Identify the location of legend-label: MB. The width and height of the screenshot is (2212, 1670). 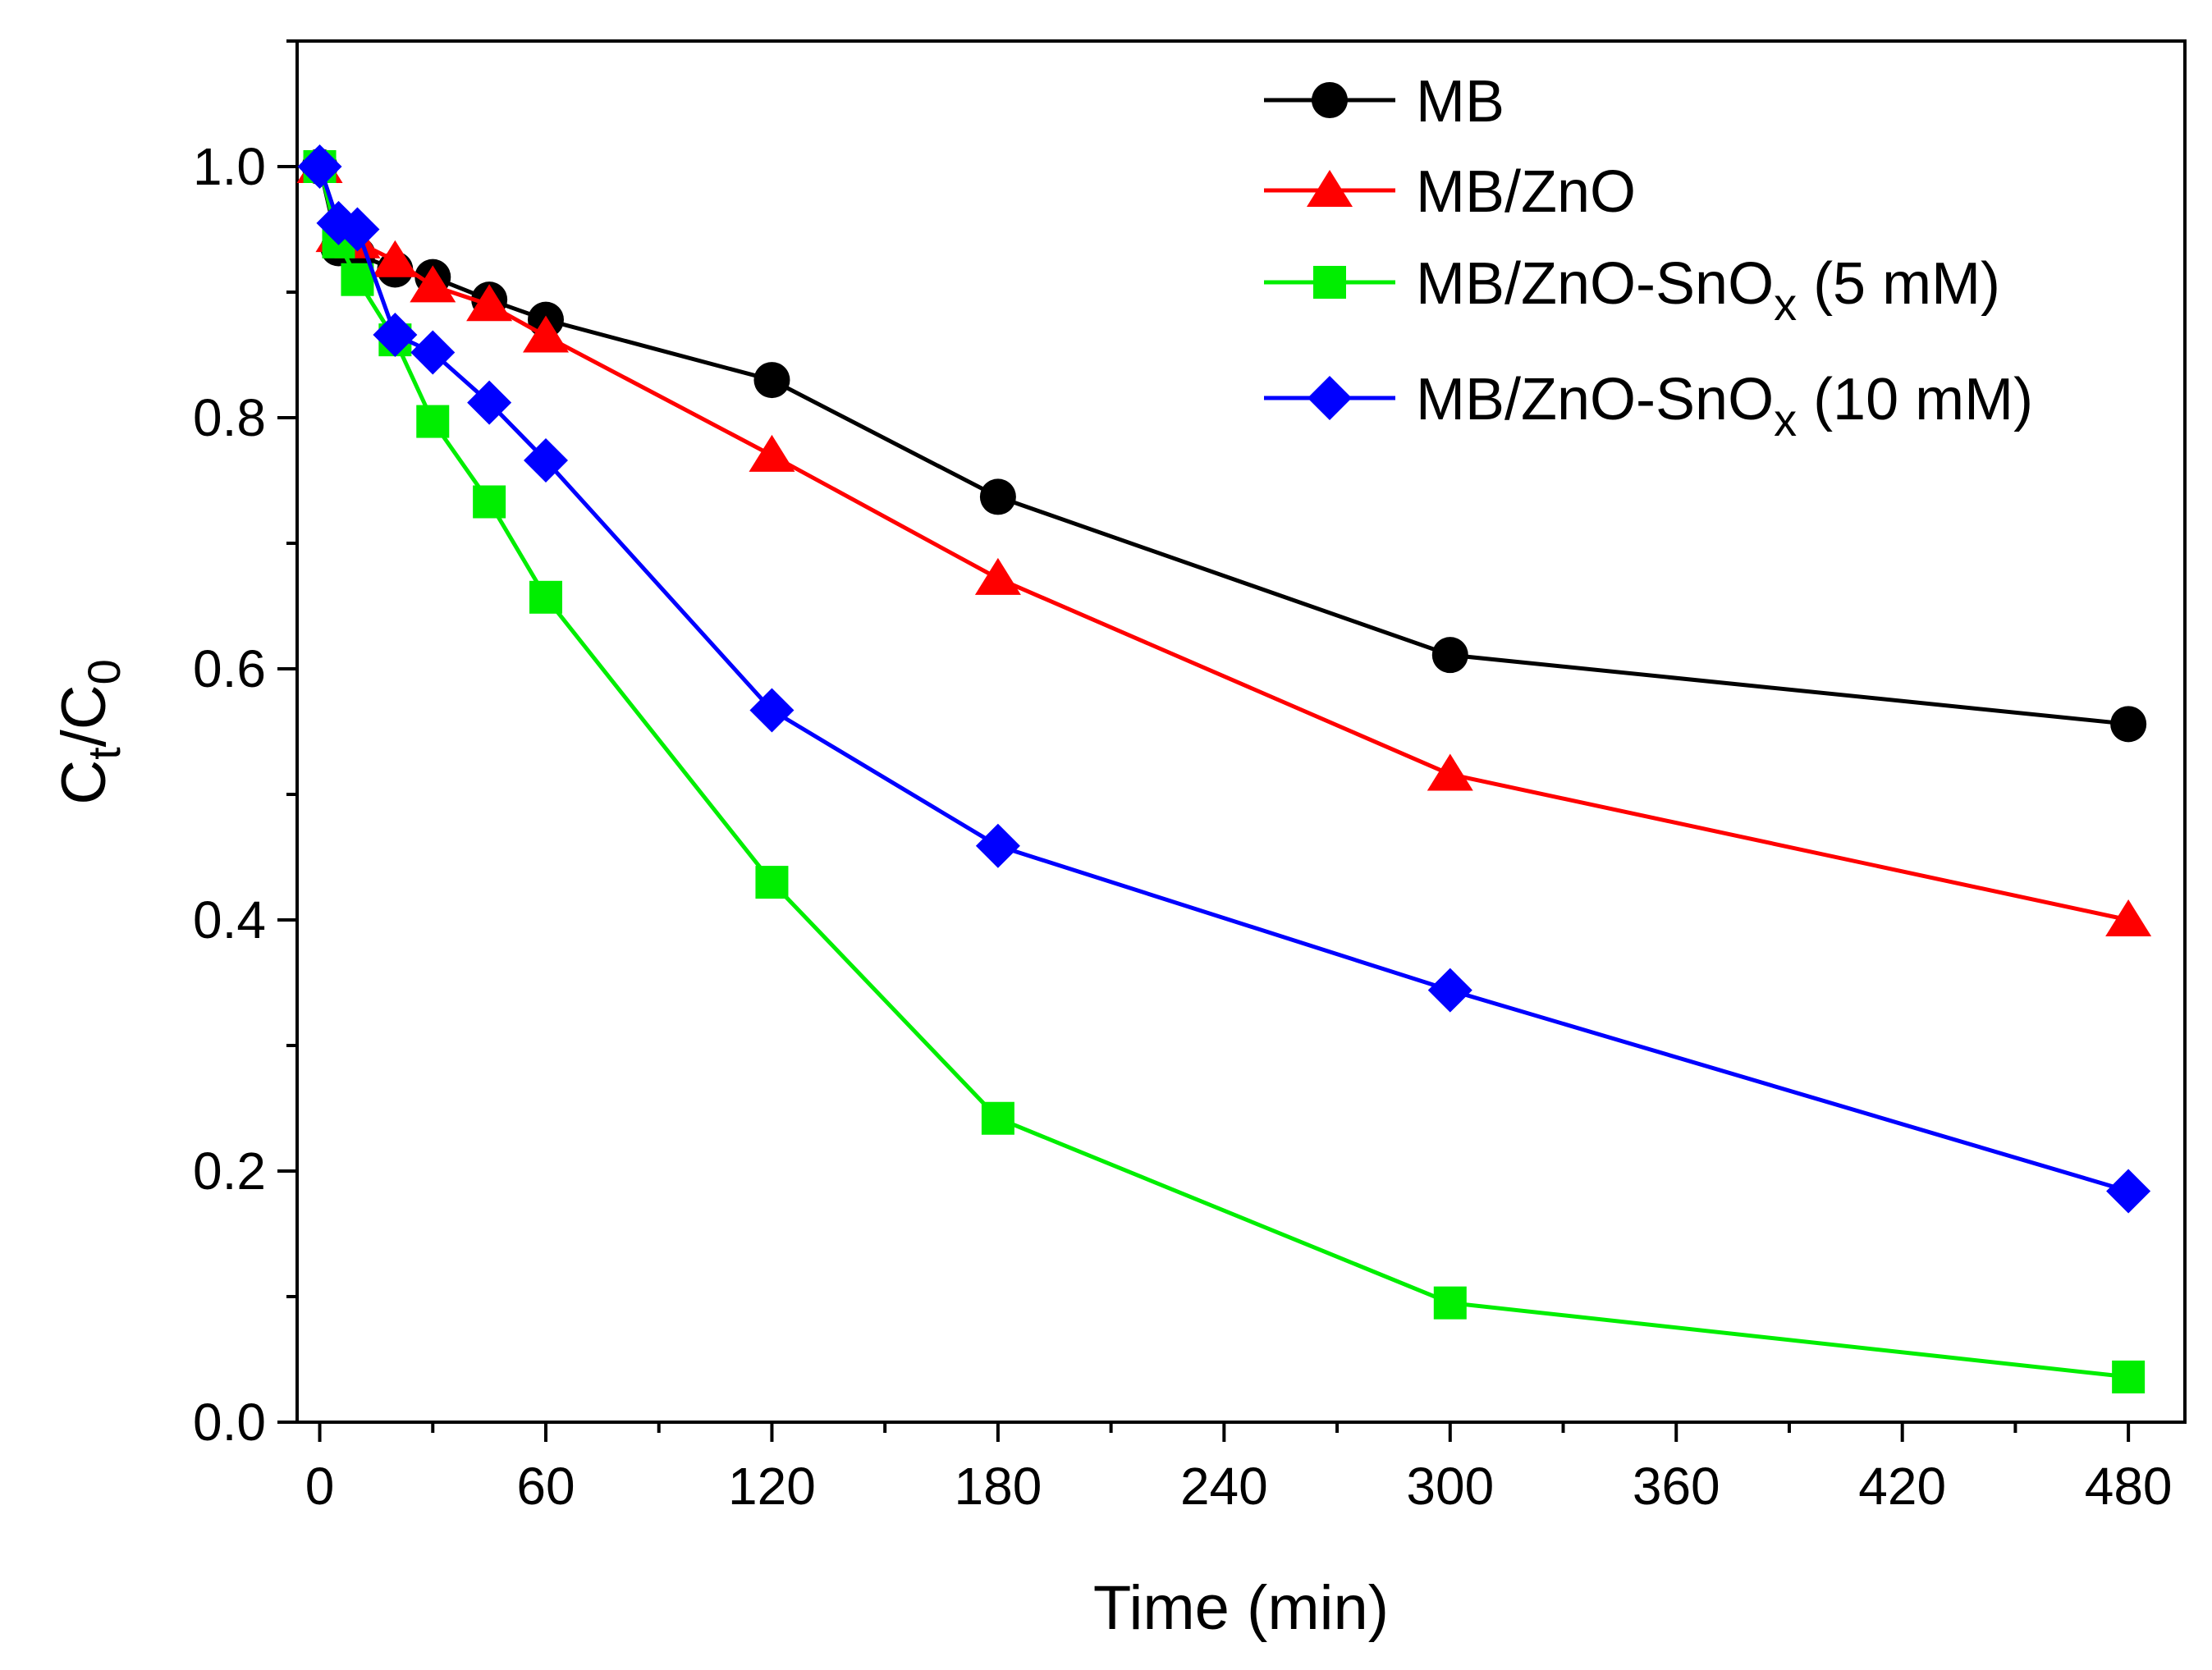
(1460, 102).